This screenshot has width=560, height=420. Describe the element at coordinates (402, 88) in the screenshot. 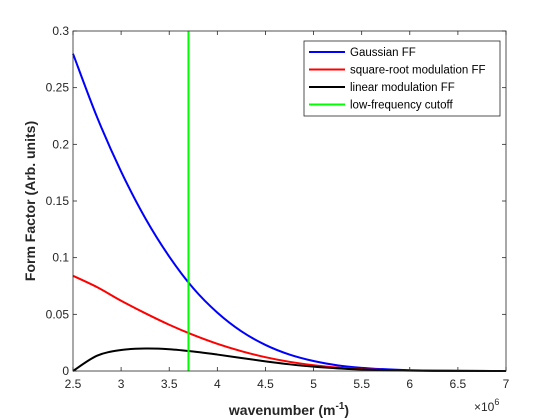

I see `legend-entry-label: linear modulation FF` at that location.